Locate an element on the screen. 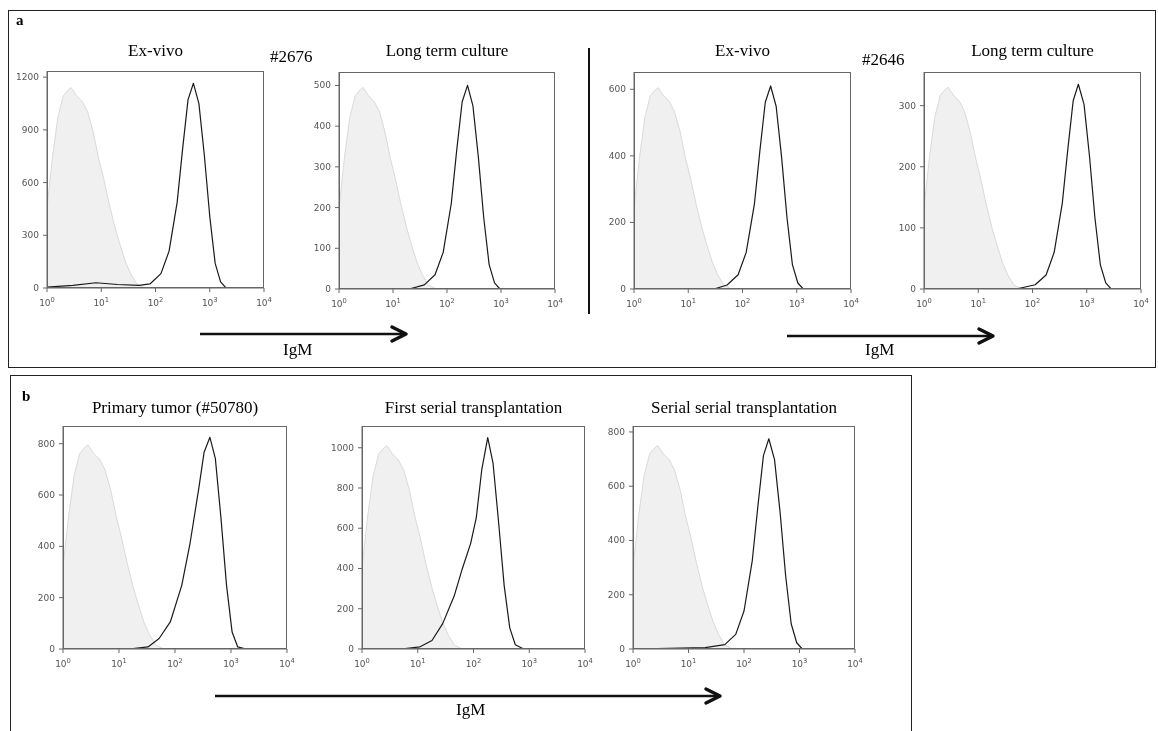 This screenshot has width=1158, height=731. text: #2676 is located at coordinates (291, 57).